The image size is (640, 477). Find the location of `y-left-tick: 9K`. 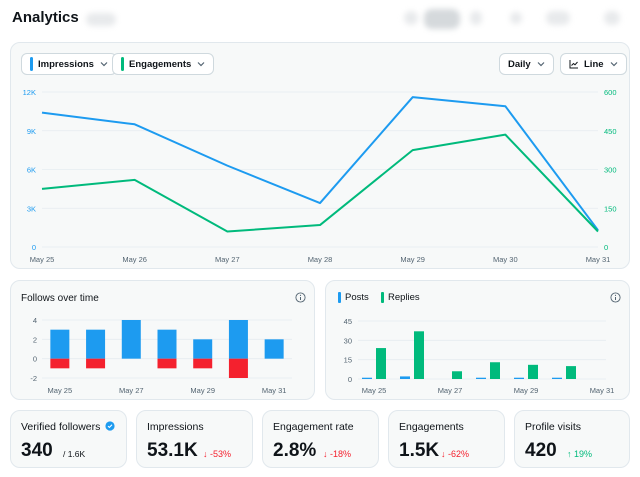

y-left-tick: 9K is located at coordinates (31, 131).